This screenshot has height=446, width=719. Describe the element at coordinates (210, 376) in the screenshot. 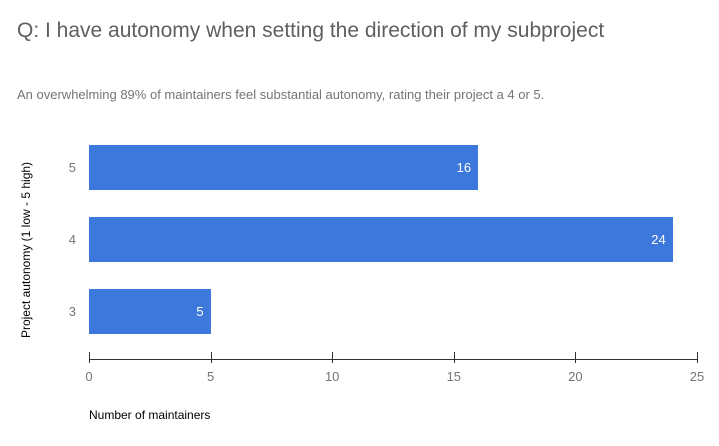

I see `x-axis-tick-label: 5` at that location.